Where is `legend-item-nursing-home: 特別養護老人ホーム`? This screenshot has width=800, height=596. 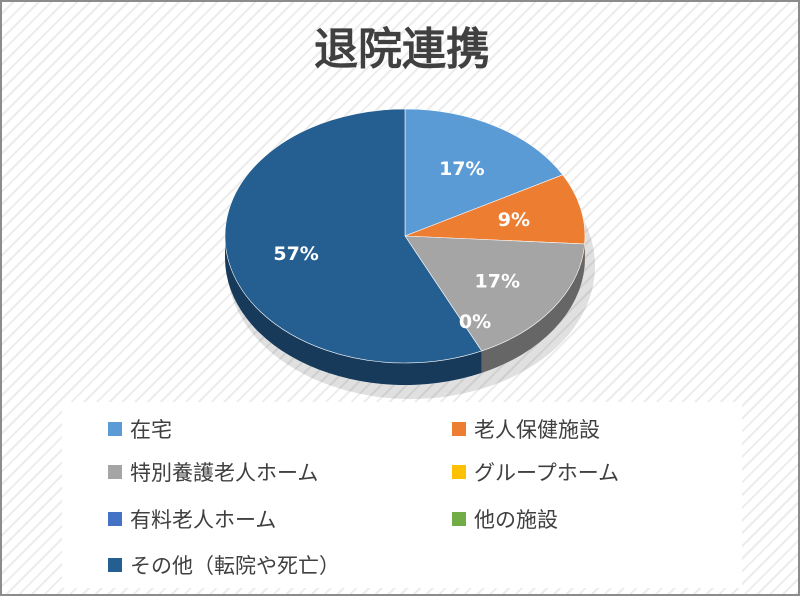 legend-item-nursing-home: 特別養護老人ホーム is located at coordinates (213, 472).